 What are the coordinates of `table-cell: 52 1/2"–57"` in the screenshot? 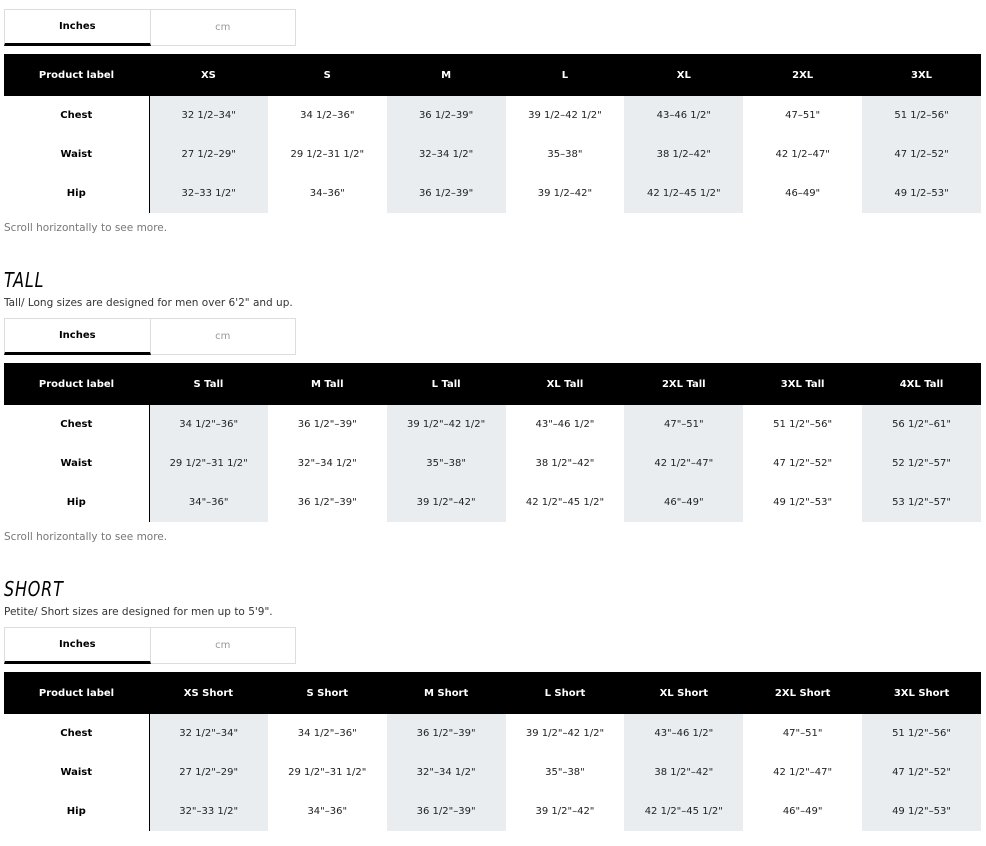 It's located at (921, 463).